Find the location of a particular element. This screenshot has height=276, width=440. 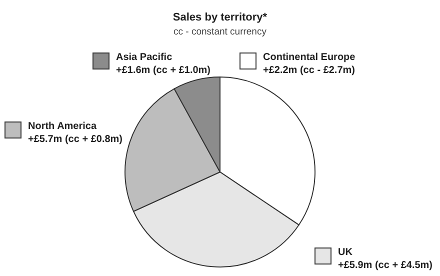

legend-label: North America is located at coordinates (62, 126).